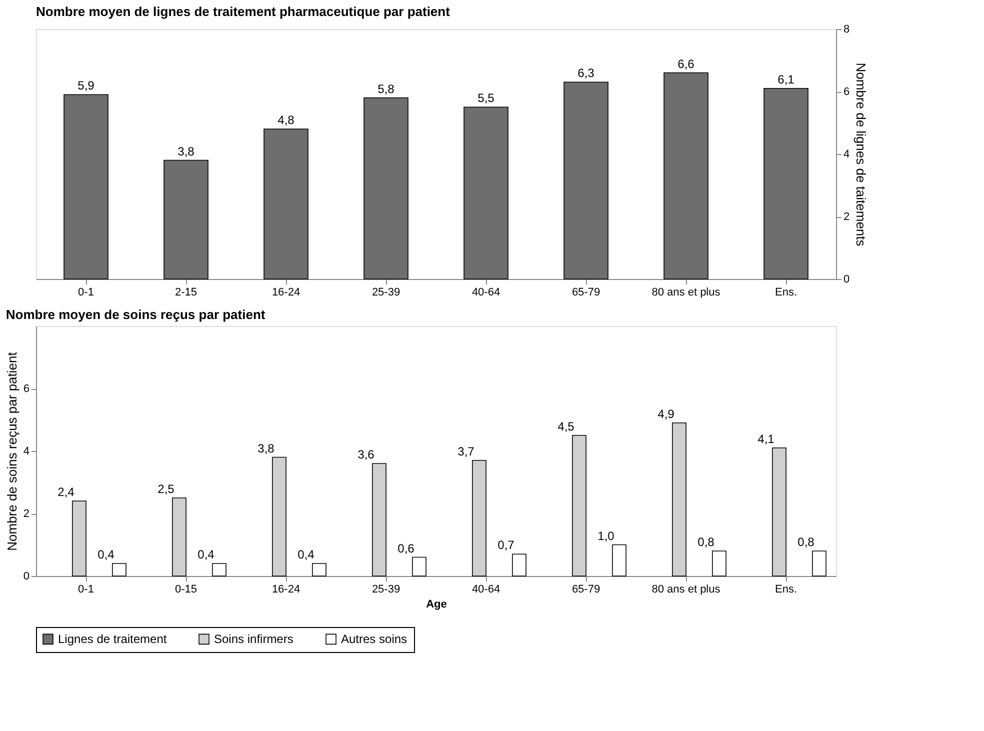 Image resolution: width=984 pixels, height=731 pixels. Describe the element at coordinates (436, 604) in the screenshot. I see `x-axis-title: Age` at that location.